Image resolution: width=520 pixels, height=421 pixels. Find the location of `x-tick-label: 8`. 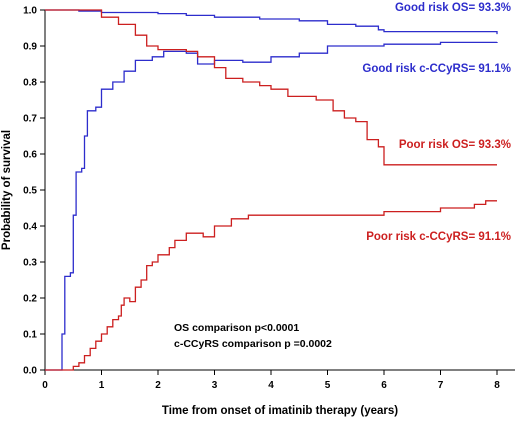

x-tick-label: 8 is located at coordinates (497, 385).